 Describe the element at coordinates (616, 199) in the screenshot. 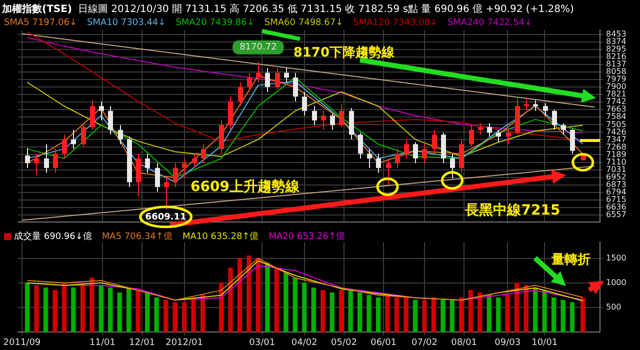

I see `y-tick-label: 6715` at that location.